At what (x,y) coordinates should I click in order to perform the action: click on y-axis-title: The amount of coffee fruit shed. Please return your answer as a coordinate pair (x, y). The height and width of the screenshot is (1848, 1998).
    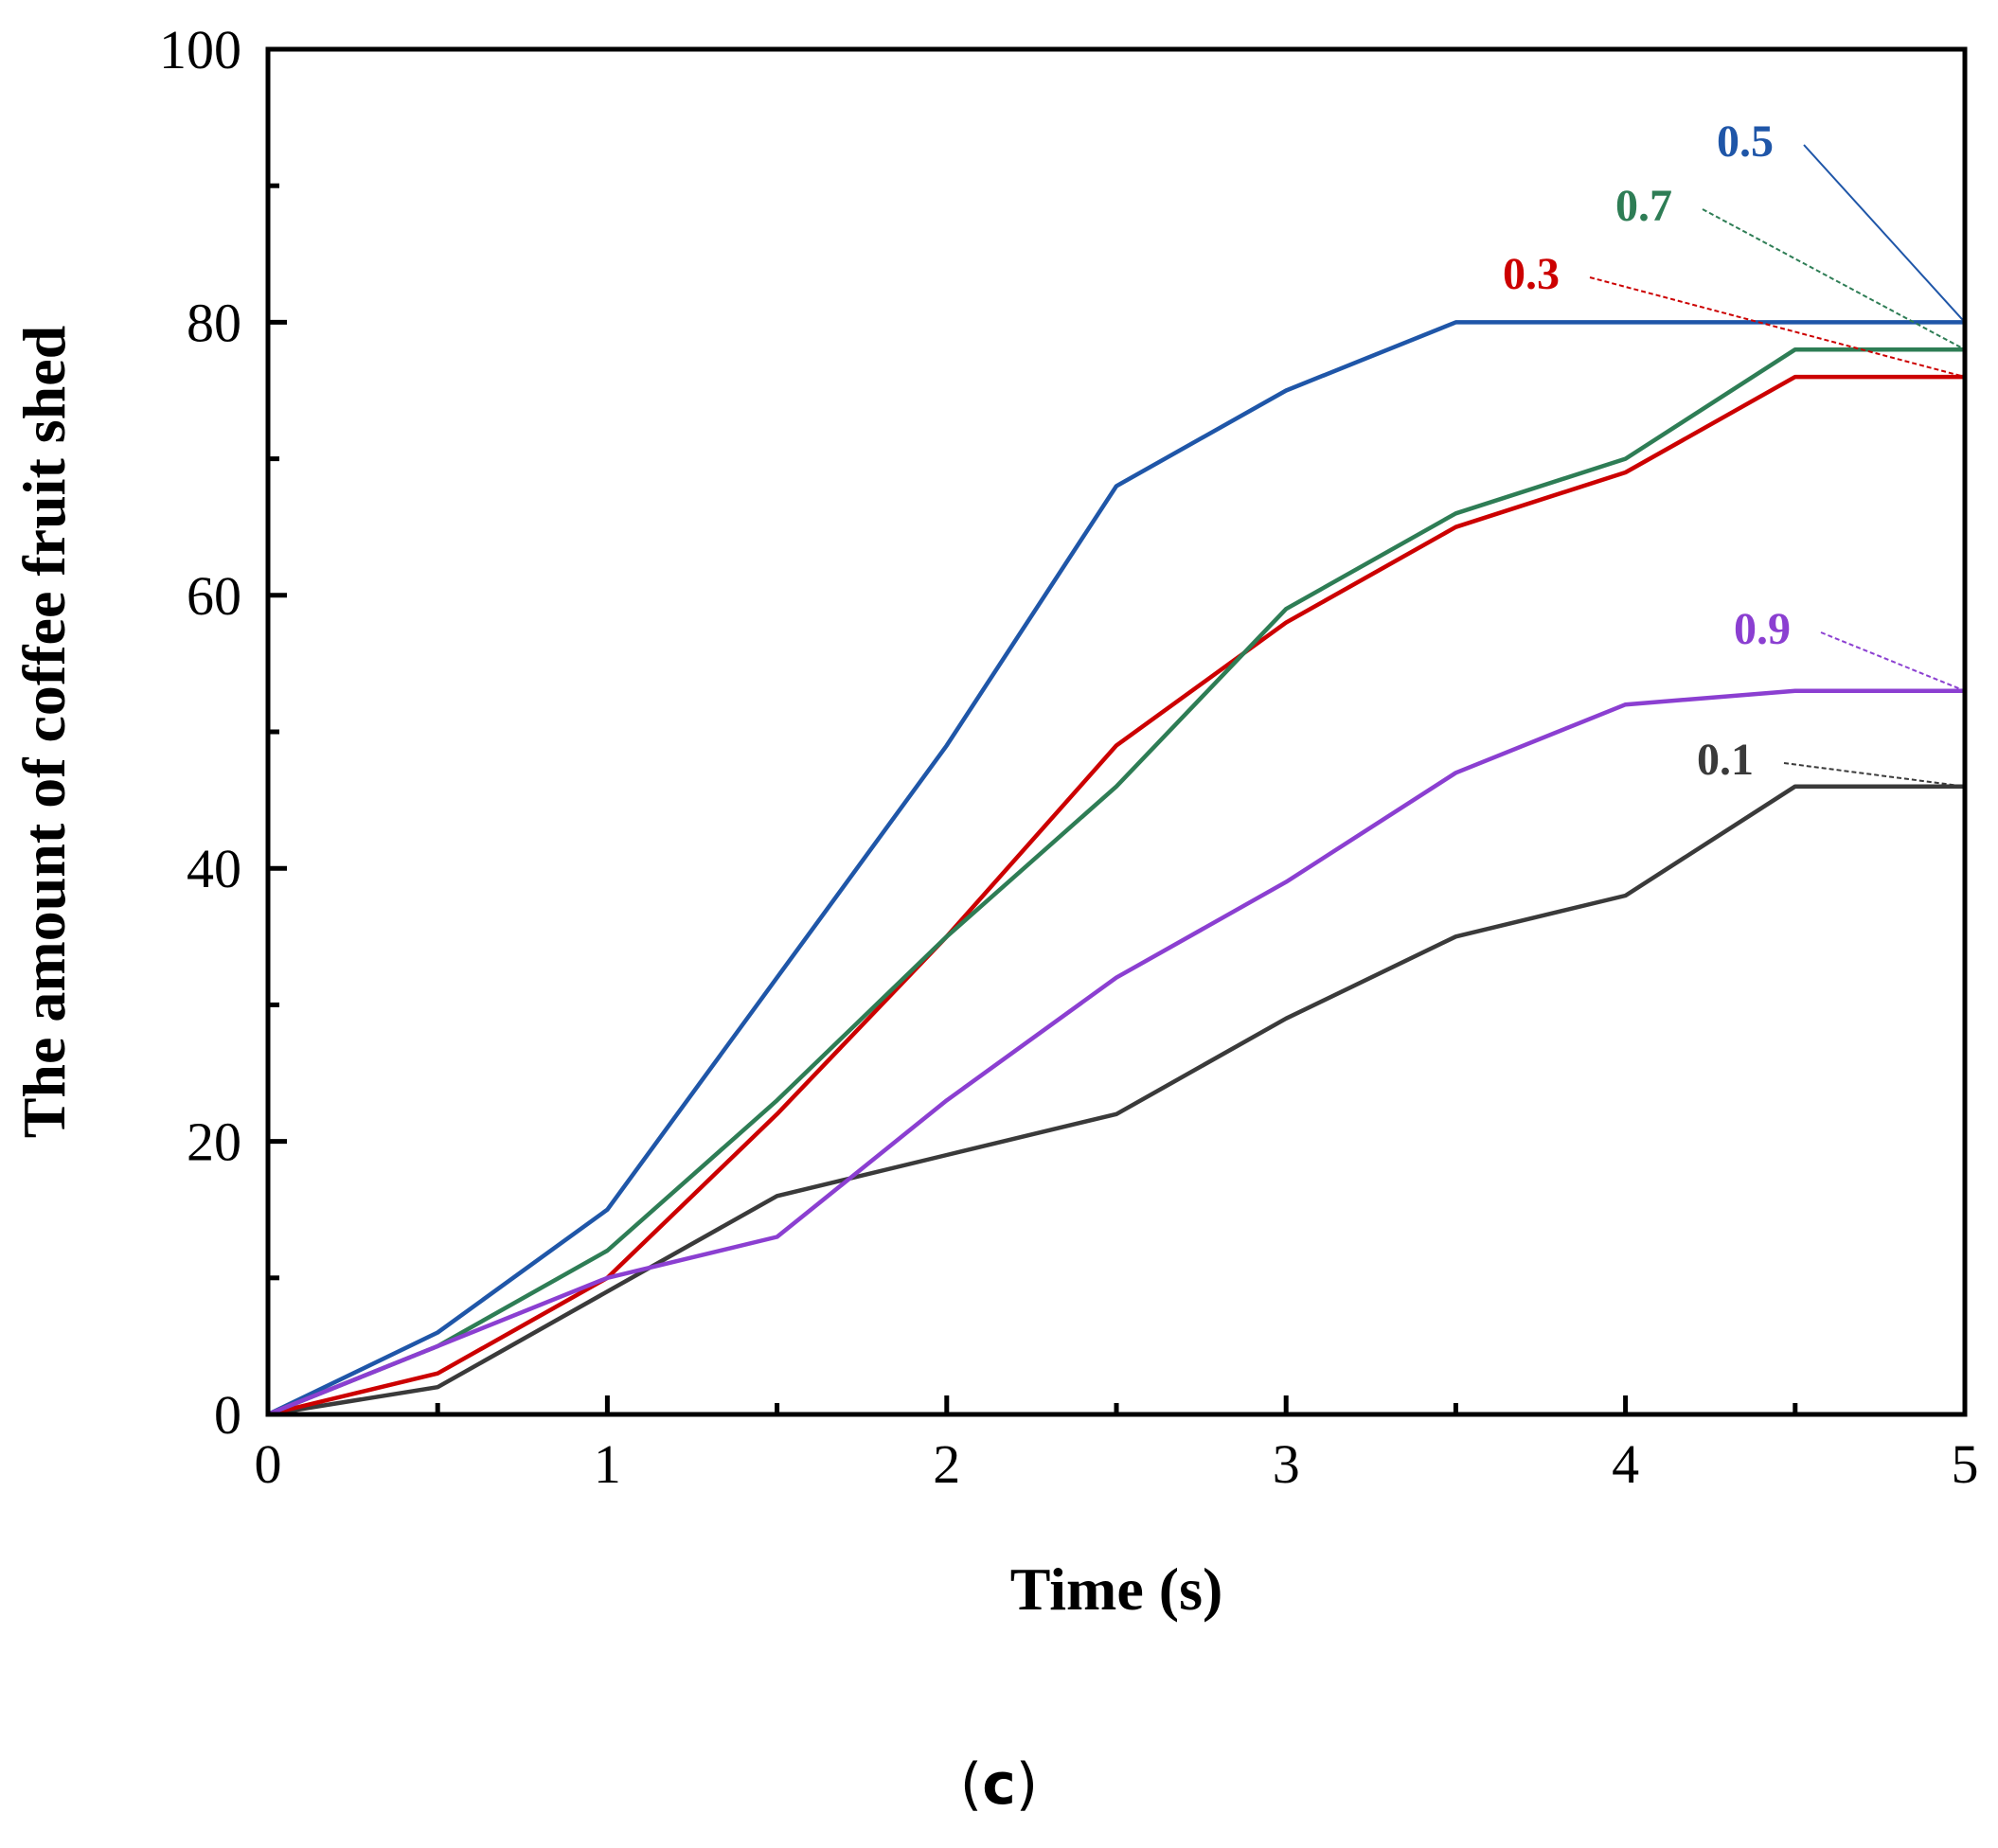
    Looking at the image, I should click on (44, 732).